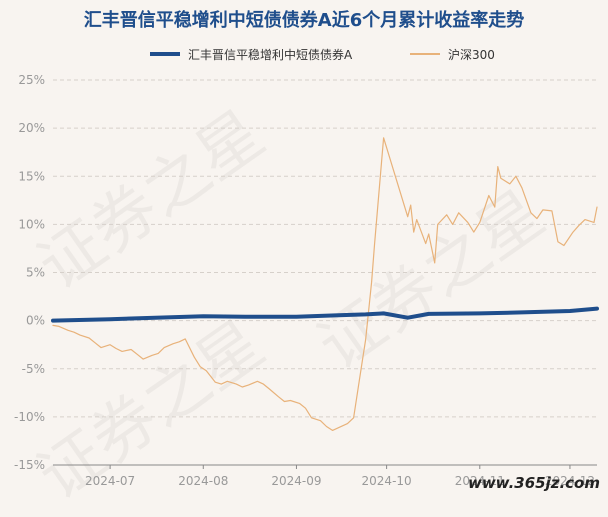 The image size is (608, 517). What do you see at coordinates (31, 128) in the screenshot?
I see `y-tick-label: 20%` at bounding box center [31, 128].